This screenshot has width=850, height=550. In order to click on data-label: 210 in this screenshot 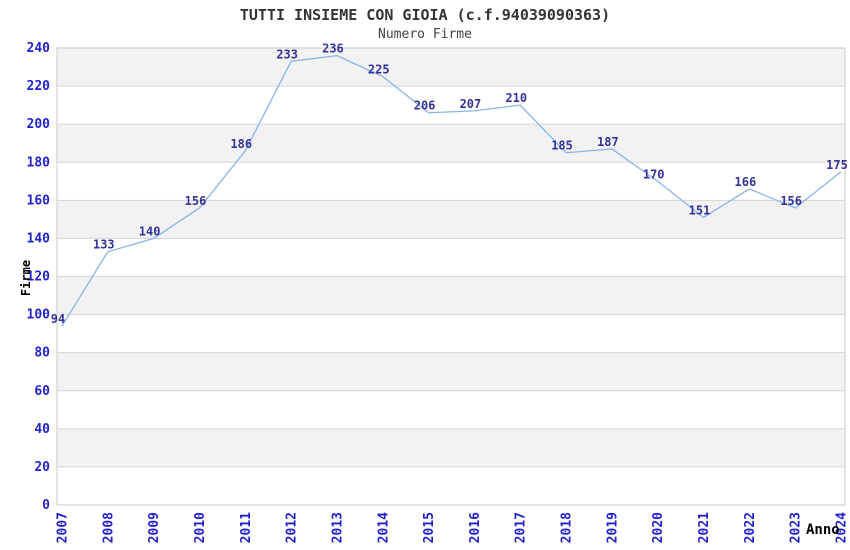, I will do `click(516, 98)`.